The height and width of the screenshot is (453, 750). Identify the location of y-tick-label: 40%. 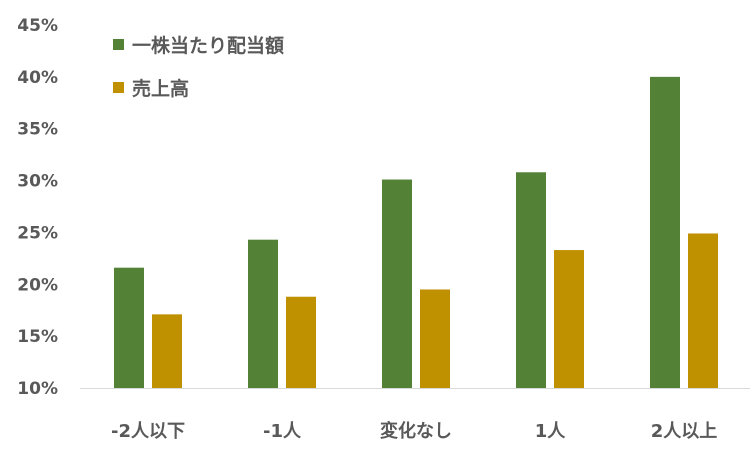
(37, 78).